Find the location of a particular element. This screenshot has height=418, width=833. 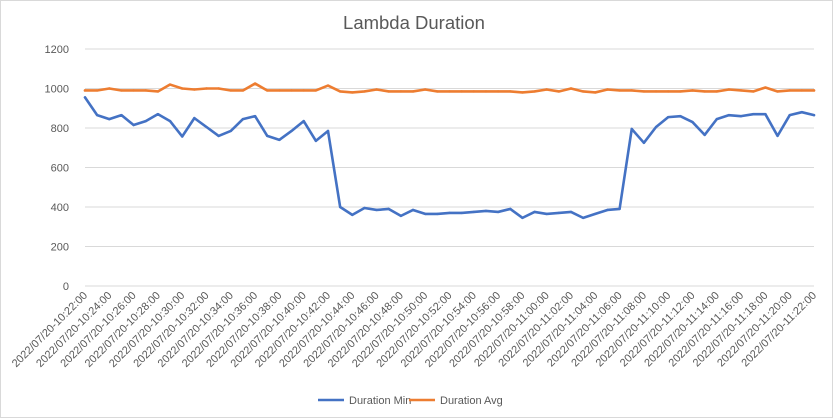

legend-label-duration-min: Duration Min is located at coordinates (380, 401).